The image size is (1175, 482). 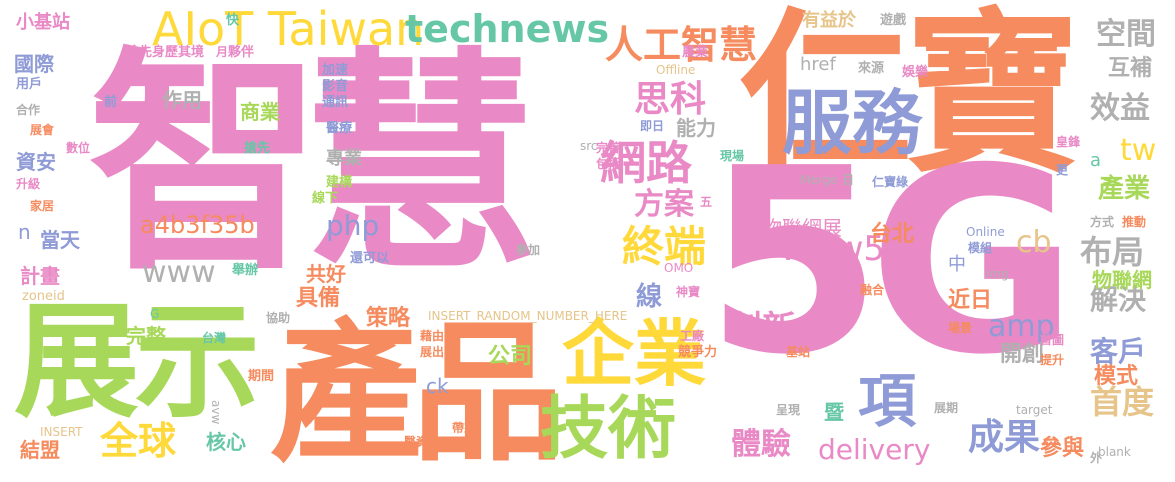 I want to click on word: AIoT Taiwan, so click(x=288, y=29).